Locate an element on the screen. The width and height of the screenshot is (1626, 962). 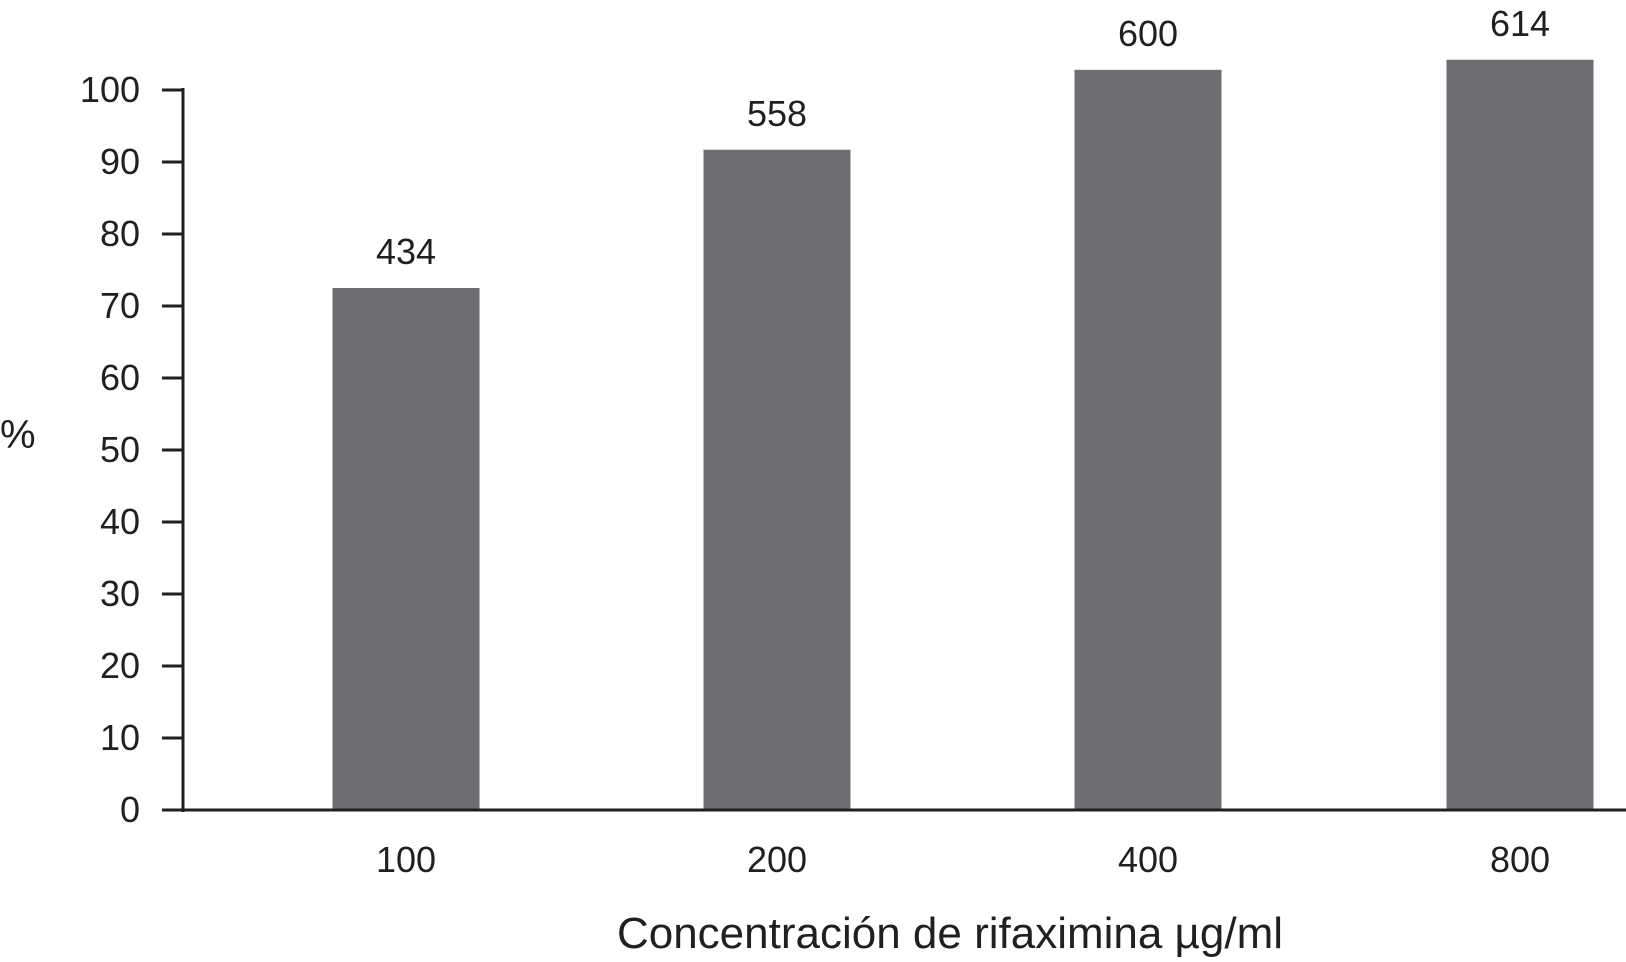
y-tick-label: 30 is located at coordinates (120, 593).